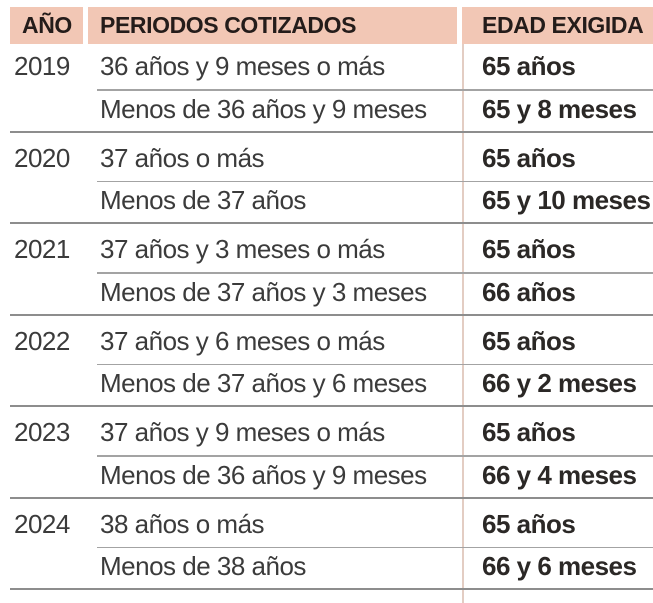 This screenshot has width=653, height=603. What do you see at coordinates (203, 566) in the screenshot?
I see `period-cell: Menos de 38 años` at bounding box center [203, 566].